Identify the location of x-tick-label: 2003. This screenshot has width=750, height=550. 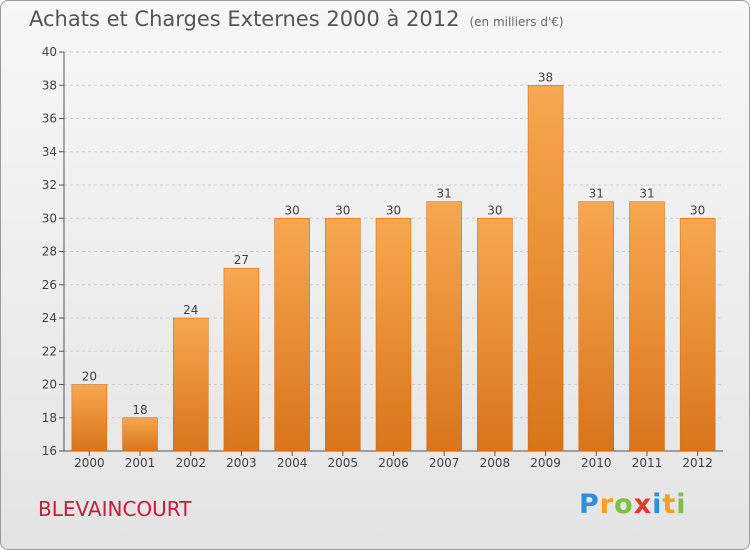
(241, 463).